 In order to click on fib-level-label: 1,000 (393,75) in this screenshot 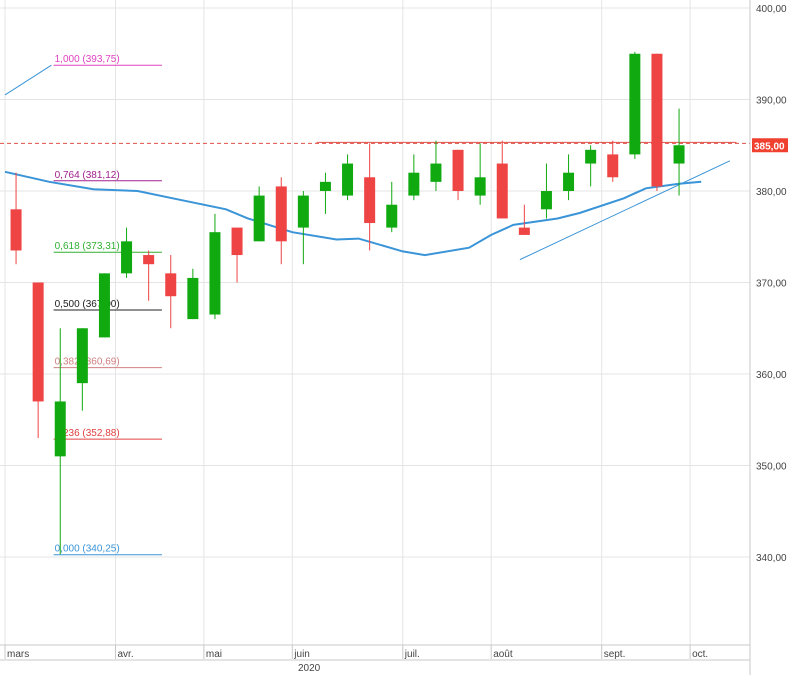, I will do `click(87, 59)`.